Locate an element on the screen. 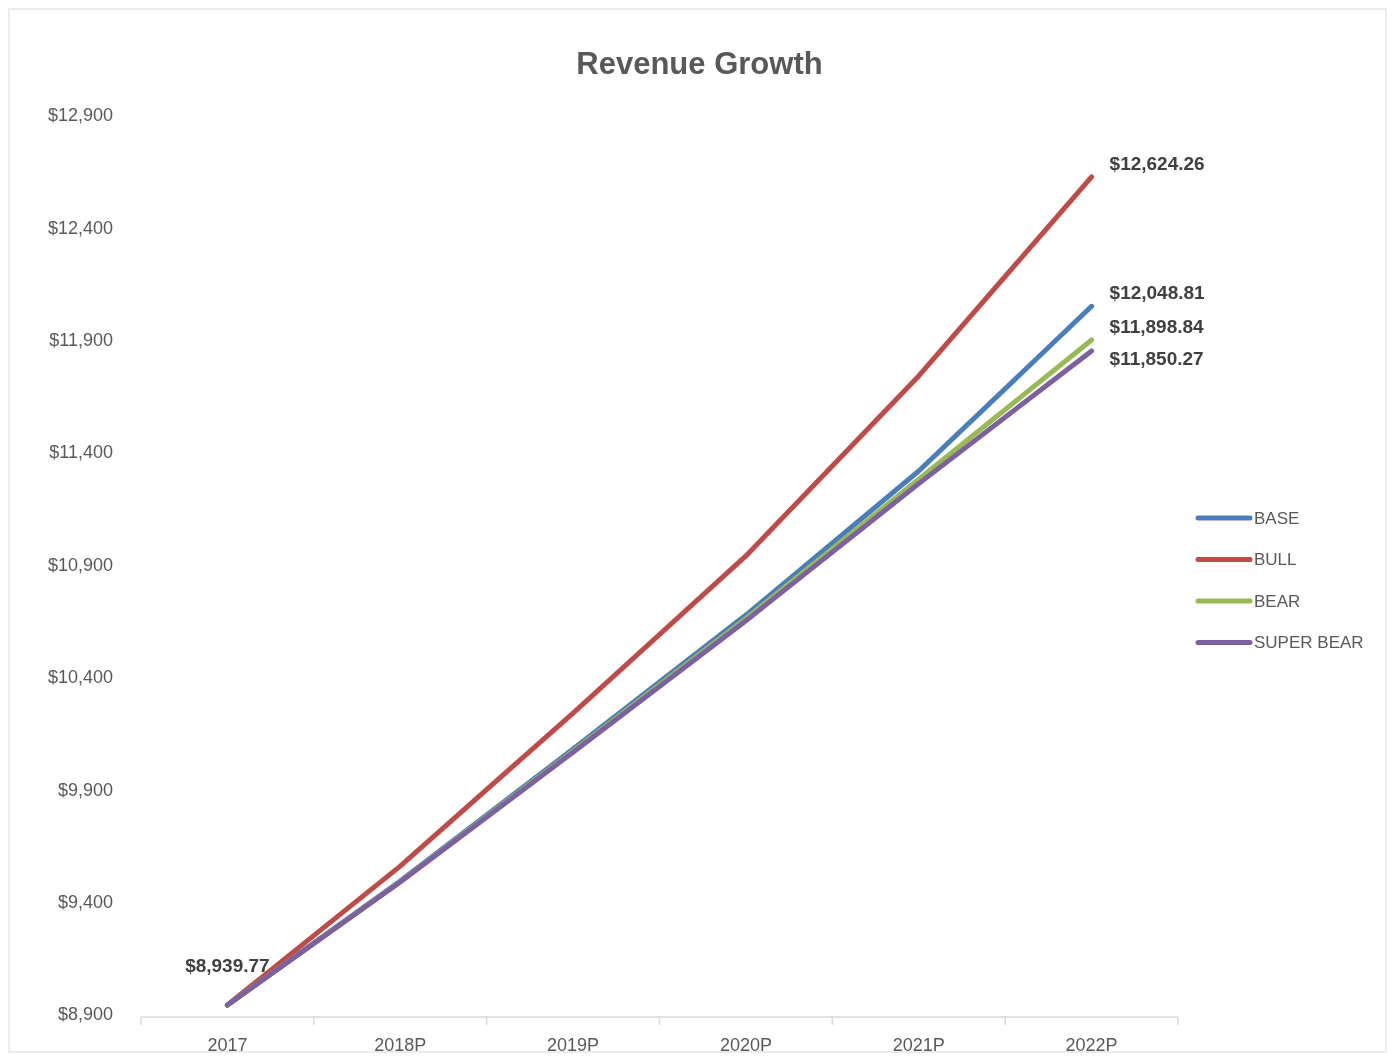 This screenshot has width=1395, height=1059. y-tick-label: $12,900 is located at coordinates (80, 115).